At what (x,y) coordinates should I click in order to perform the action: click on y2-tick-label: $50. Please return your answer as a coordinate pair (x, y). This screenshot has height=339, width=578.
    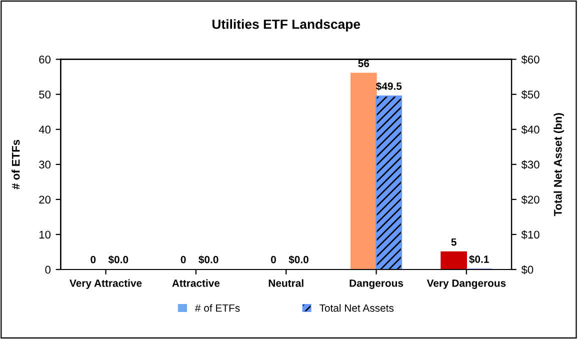
    Looking at the image, I should click on (530, 95).